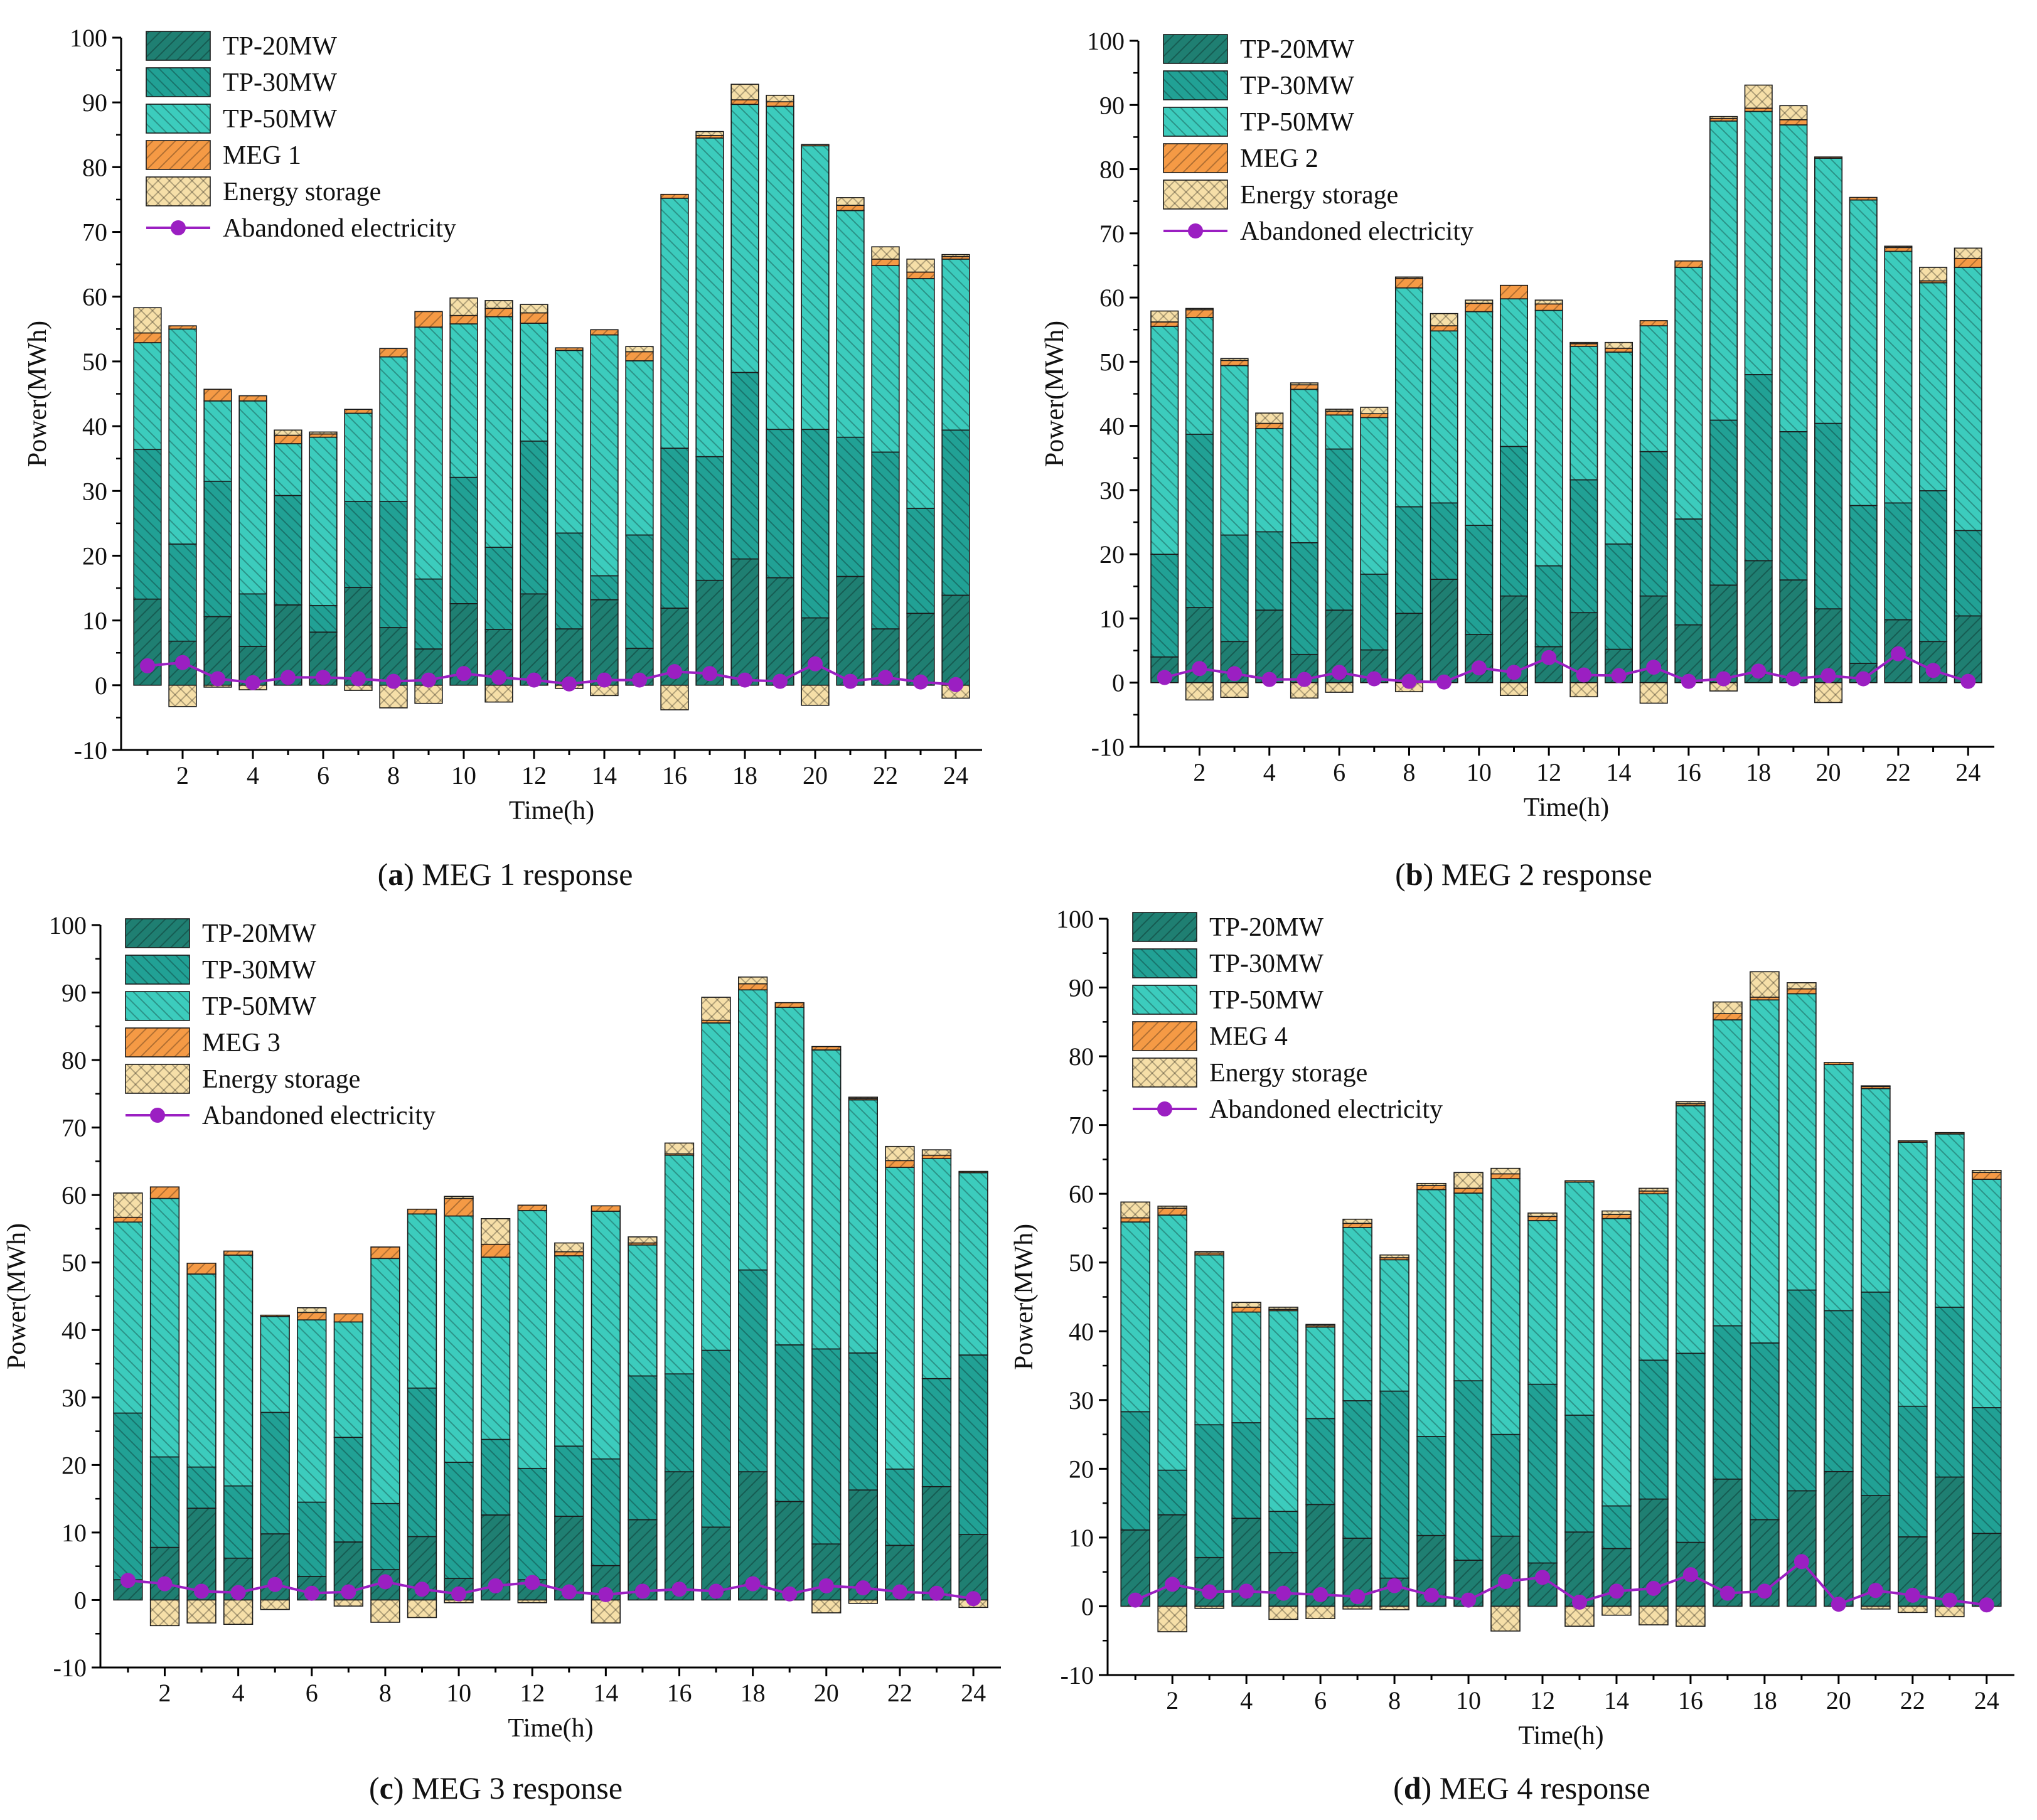  I want to click on bar-tp-30mw-h22, so click(1913, 1471).